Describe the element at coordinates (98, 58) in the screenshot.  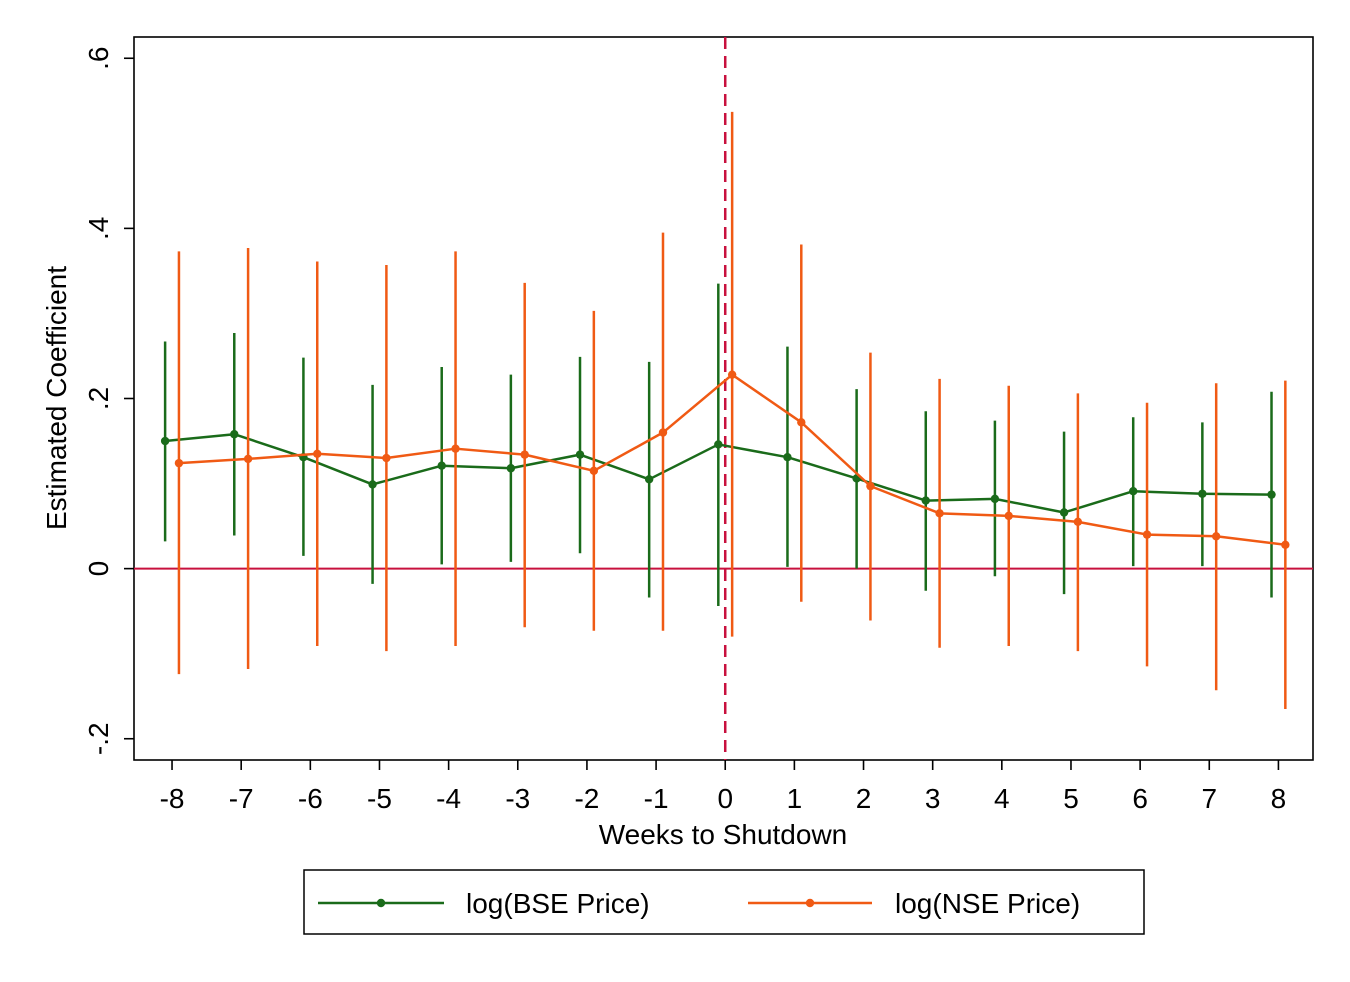
I see `y-tick-label: .6` at that location.